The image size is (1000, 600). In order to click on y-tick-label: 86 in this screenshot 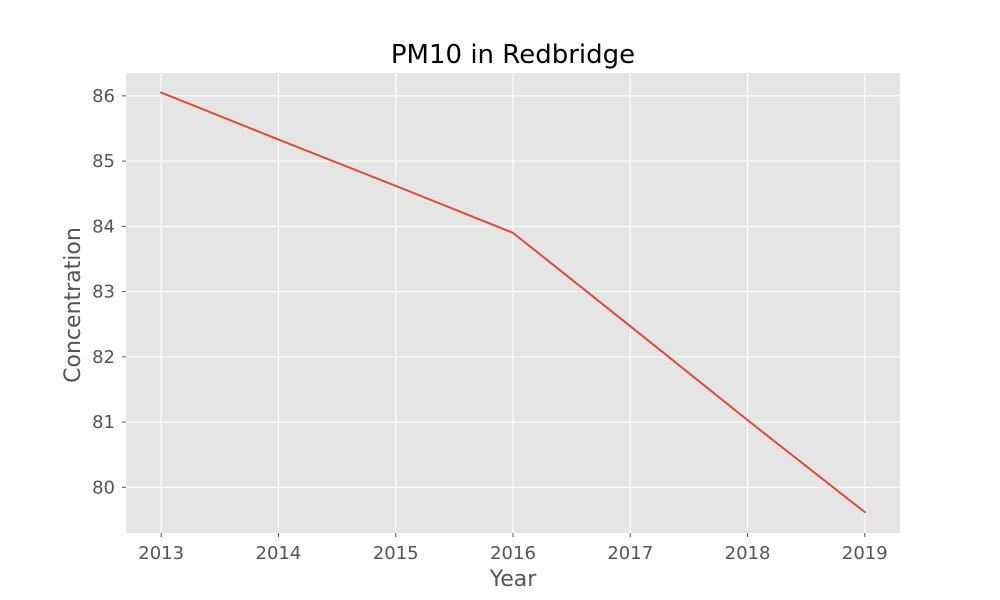, I will do `click(103, 96)`.